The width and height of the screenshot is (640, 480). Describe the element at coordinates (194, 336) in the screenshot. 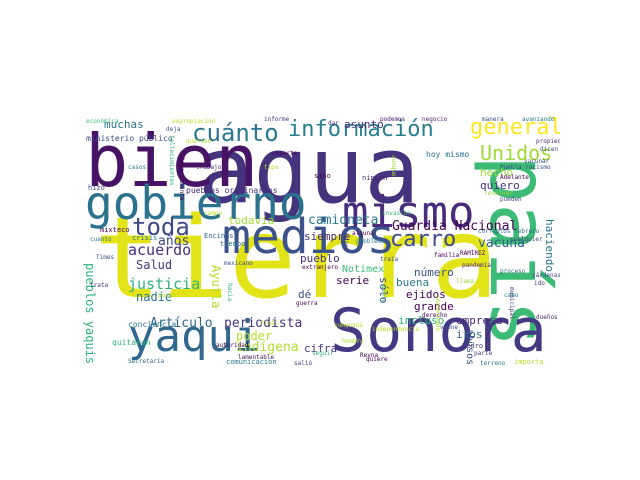

I see `word-yaqui: yaqui` at that location.